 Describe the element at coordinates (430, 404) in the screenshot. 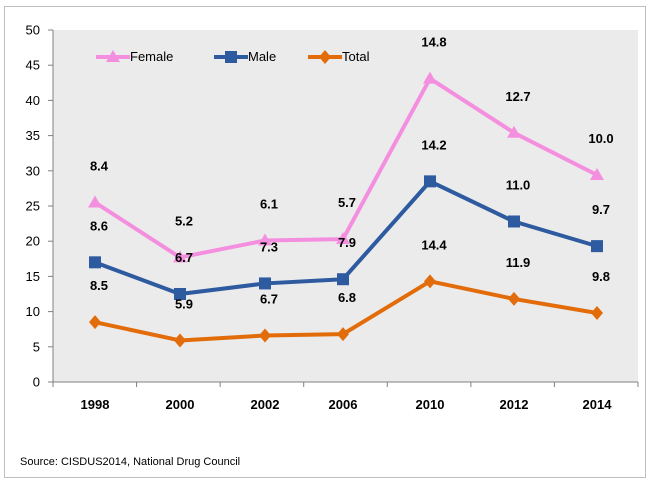

I see `x-tick-label: 2010` at that location.